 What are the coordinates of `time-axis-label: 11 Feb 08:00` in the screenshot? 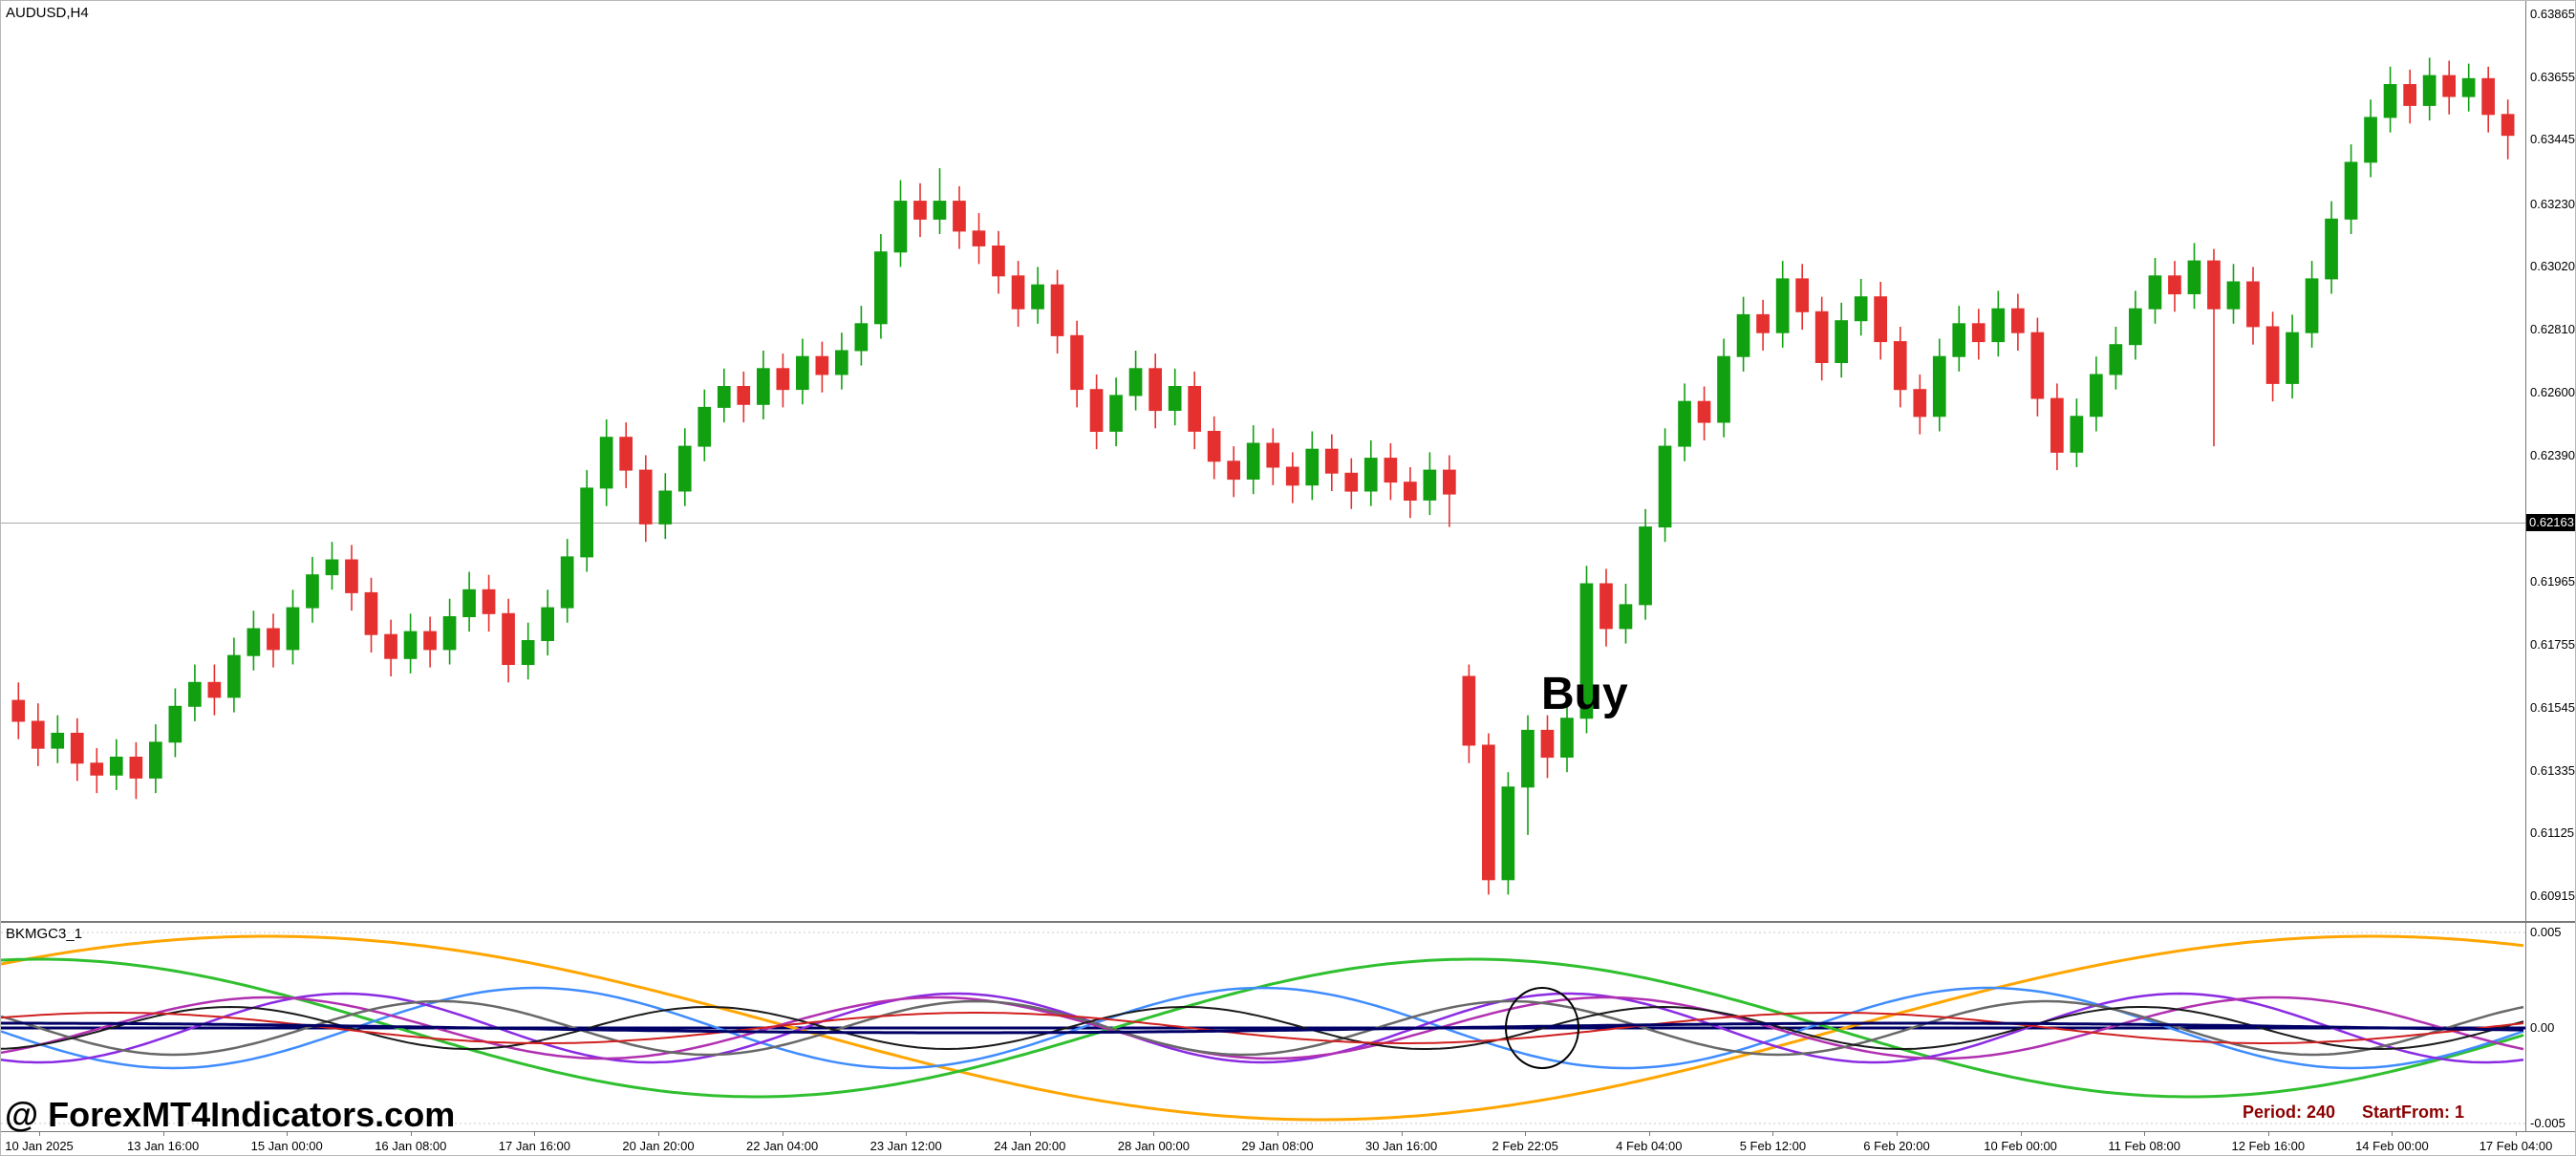 It's located at (2144, 1146).